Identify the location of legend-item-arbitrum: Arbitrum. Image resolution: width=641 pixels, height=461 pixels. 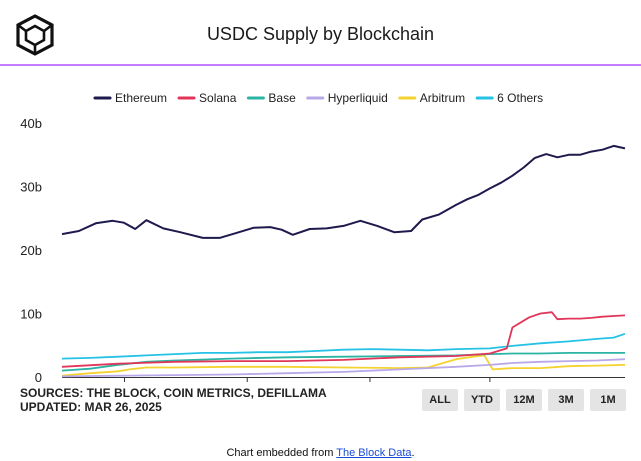
(431, 98).